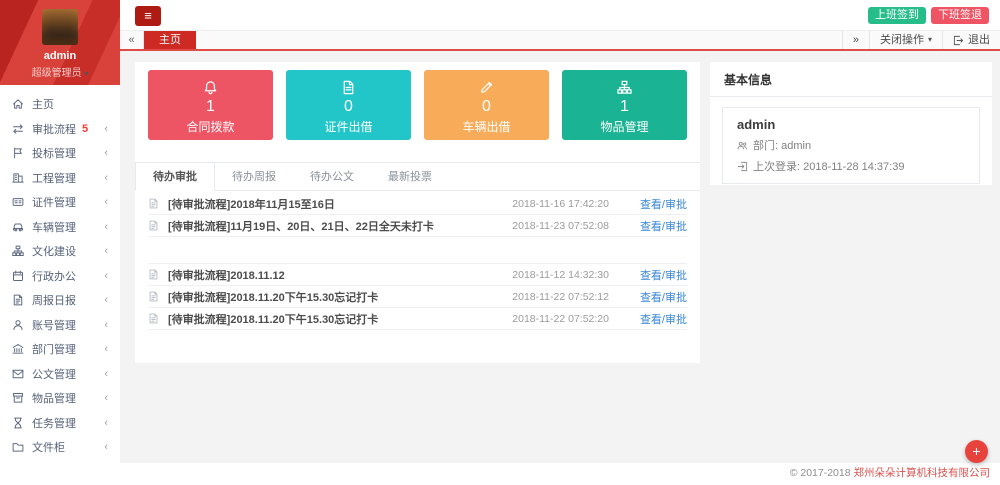  I want to click on company-link: 郑州朵朵计算机科技有限公司, so click(922, 473).